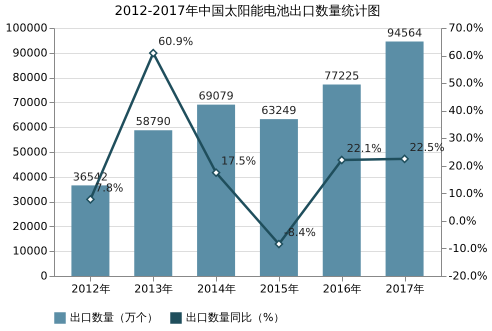 Image resolution: width=492 pixels, height=331 pixels. Describe the element at coordinates (216, 96) in the screenshot. I see `data-label: 69079` at that location.